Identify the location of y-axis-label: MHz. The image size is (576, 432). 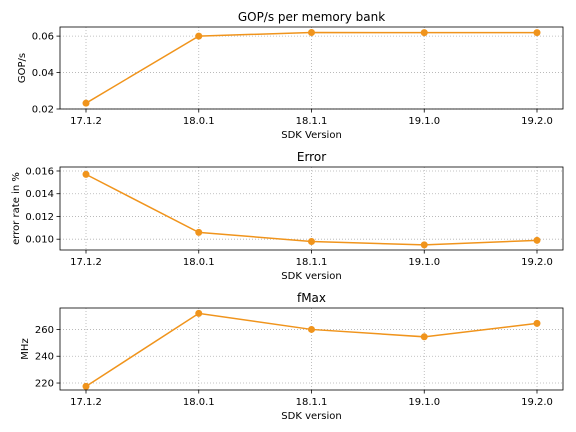
(25, 348).